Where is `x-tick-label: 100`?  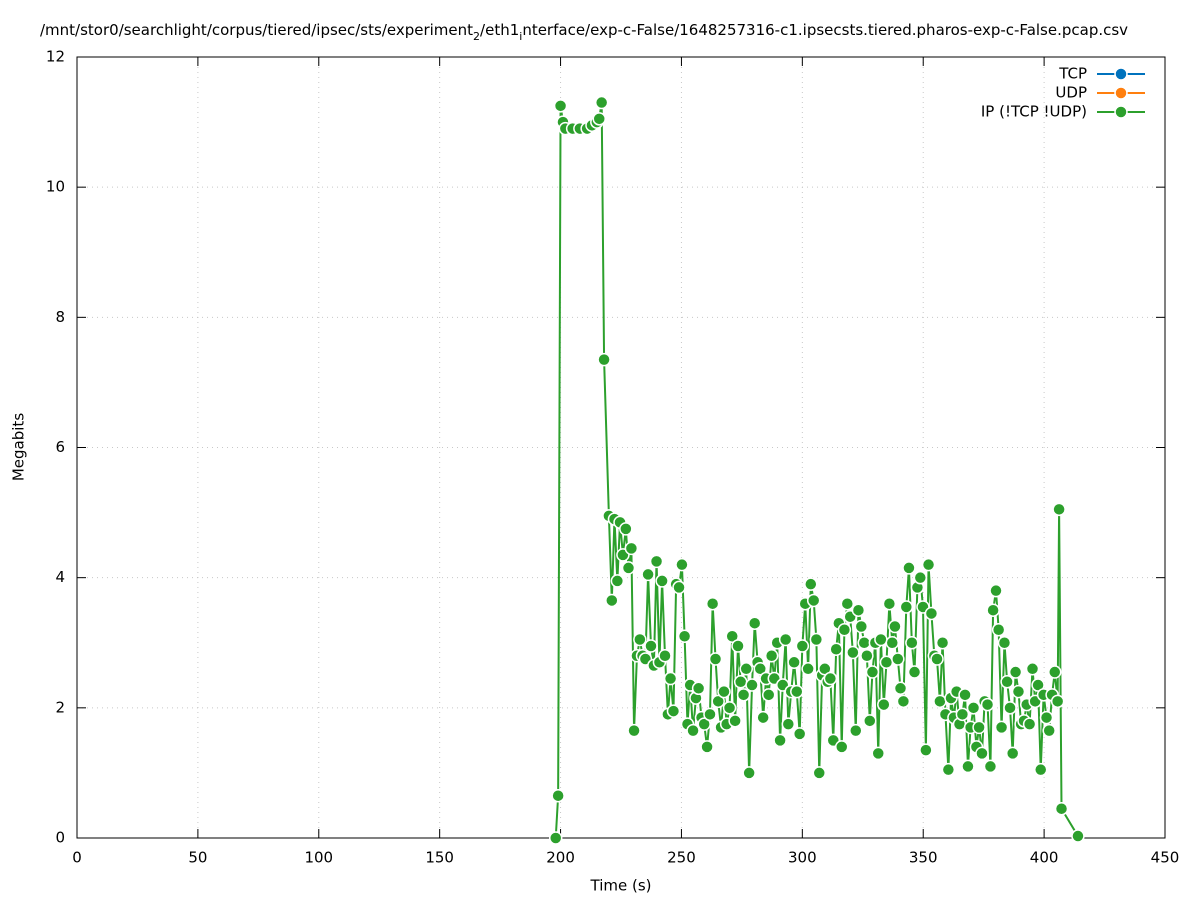
x-tick-label: 100 is located at coordinates (318, 858).